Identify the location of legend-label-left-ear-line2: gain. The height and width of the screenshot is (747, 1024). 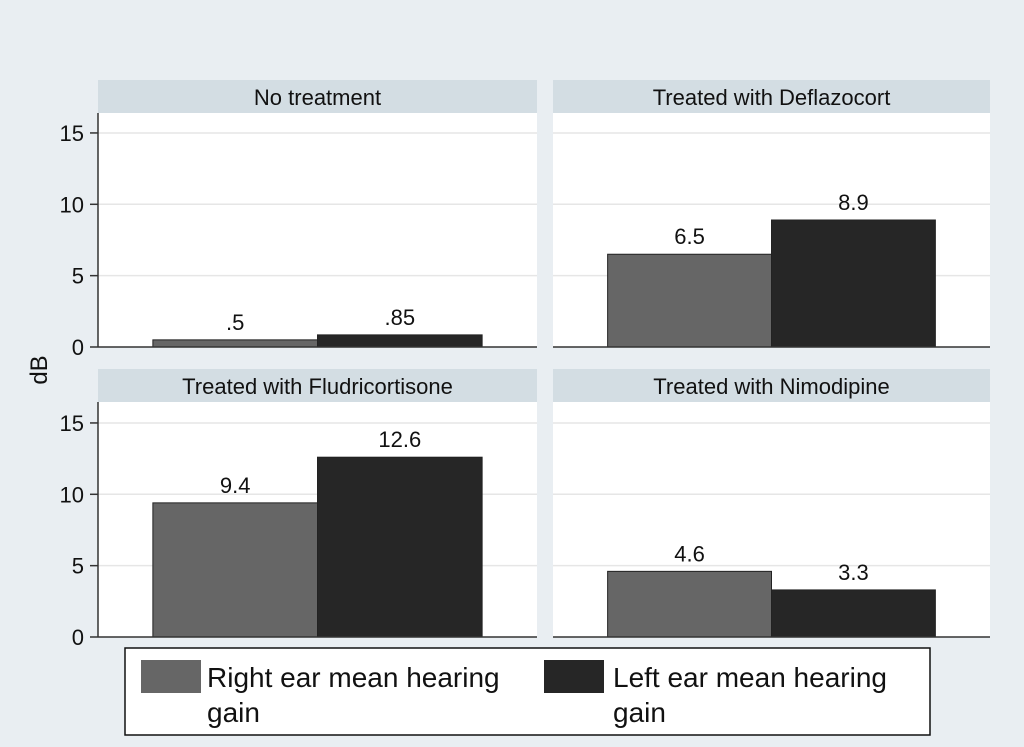
(639, 712).